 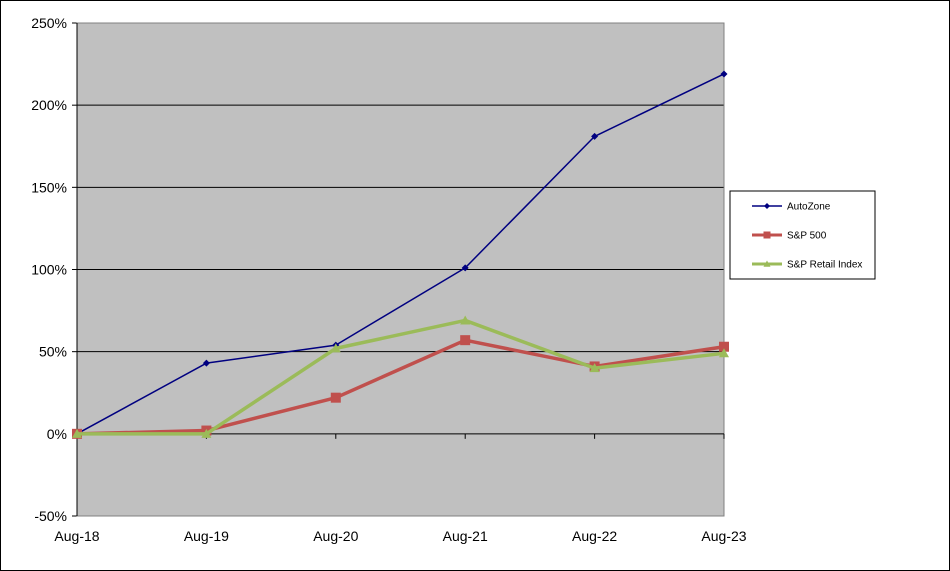 What do you see at coordinates (53, 352) in the screenshot?
I see `y-tick-label: 50%` at bounding box center [53, 352].